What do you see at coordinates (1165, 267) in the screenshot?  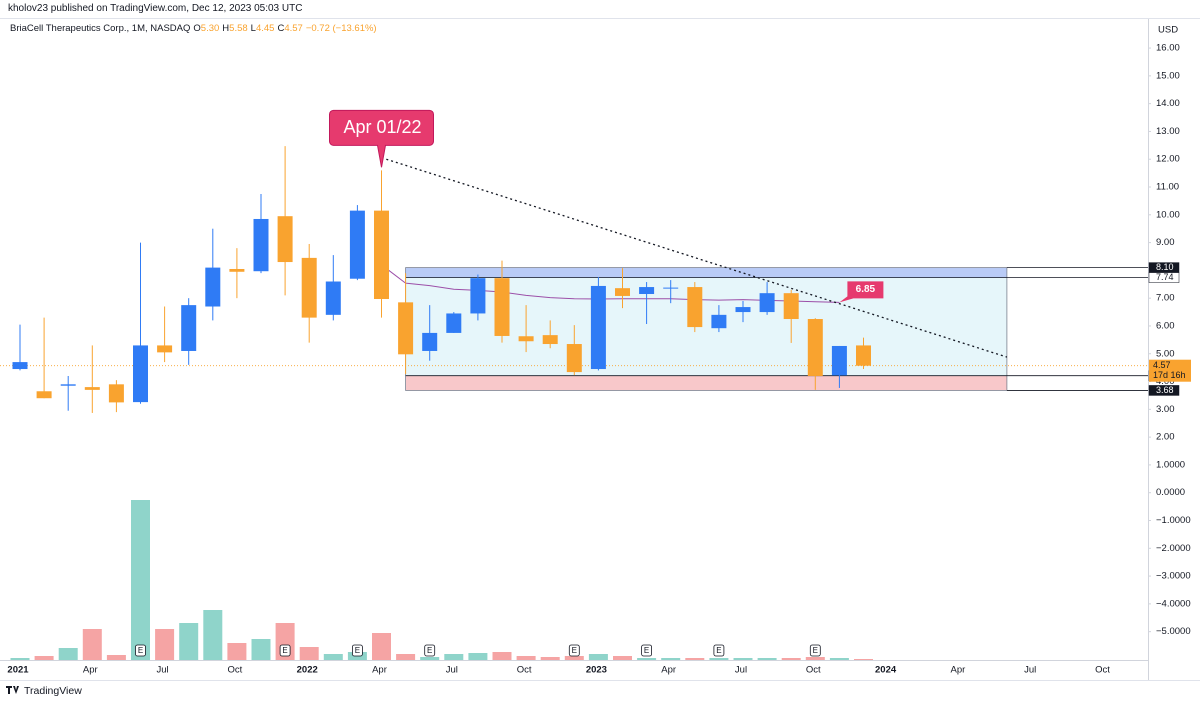 I see `price-badge-text: 8.10` at bounding box center [1165, 267].